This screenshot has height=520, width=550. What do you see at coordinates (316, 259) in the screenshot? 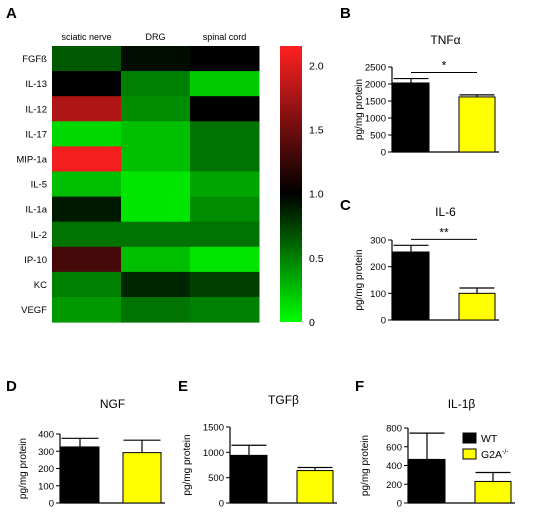
I see `colorbar-tick-label: 0.5` at bounding box center [316, 259].